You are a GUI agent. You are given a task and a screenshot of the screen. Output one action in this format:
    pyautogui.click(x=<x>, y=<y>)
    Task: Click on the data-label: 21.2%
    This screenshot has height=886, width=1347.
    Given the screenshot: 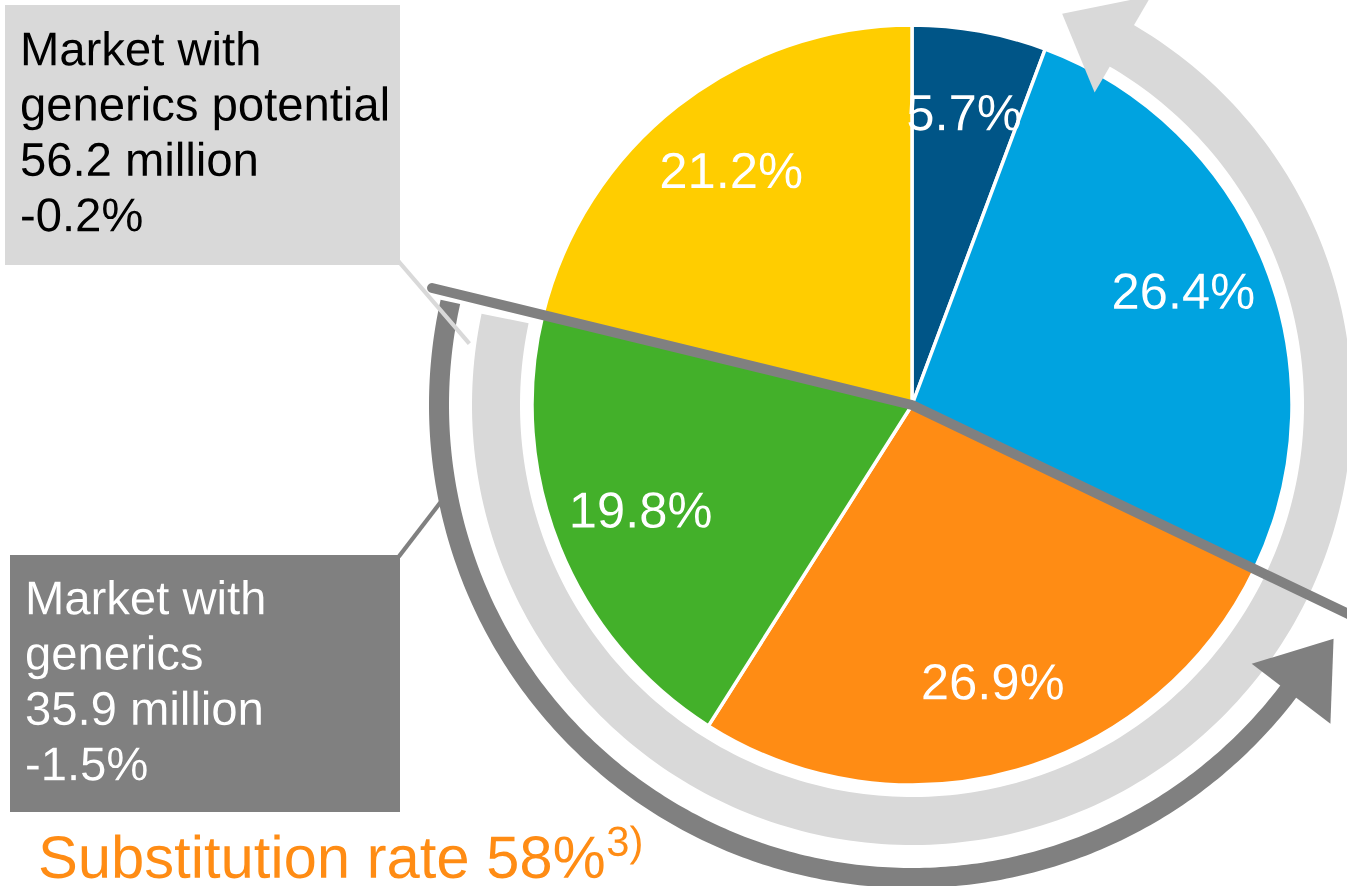 What is the action you would take?
    pyautogui.click(x=731, y=170)
    